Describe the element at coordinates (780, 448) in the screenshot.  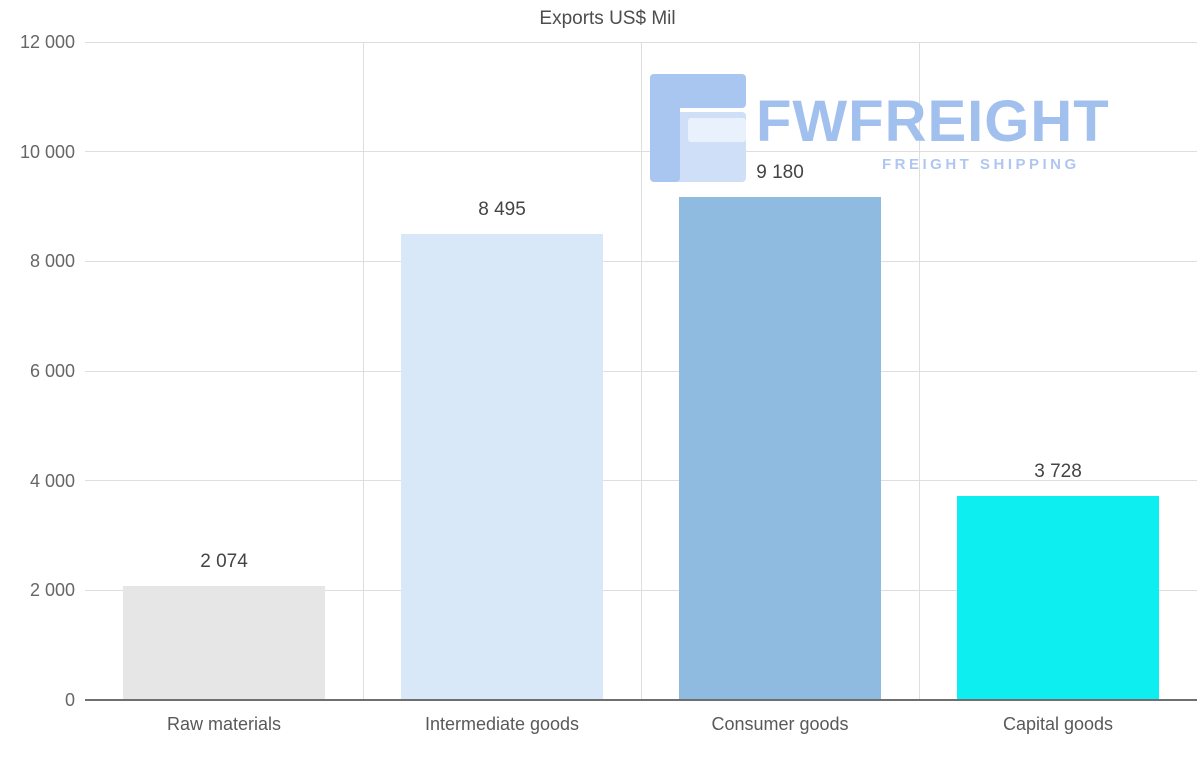
I see `bar-consumer-goods` at that location.